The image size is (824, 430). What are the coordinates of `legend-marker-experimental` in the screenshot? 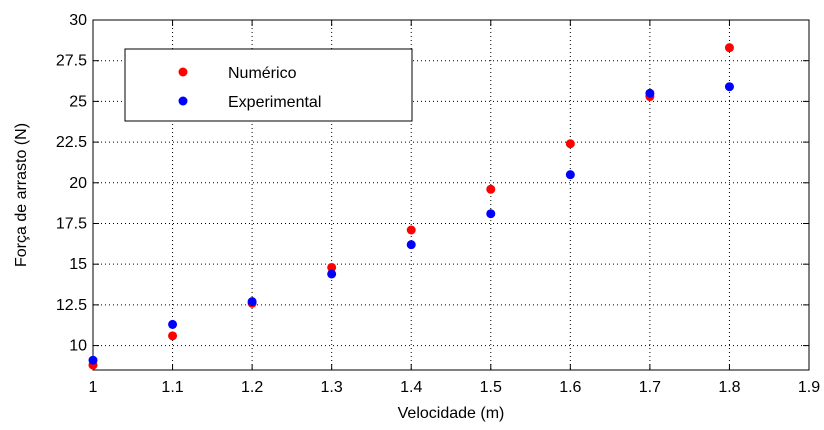 It's located at (183, 101).